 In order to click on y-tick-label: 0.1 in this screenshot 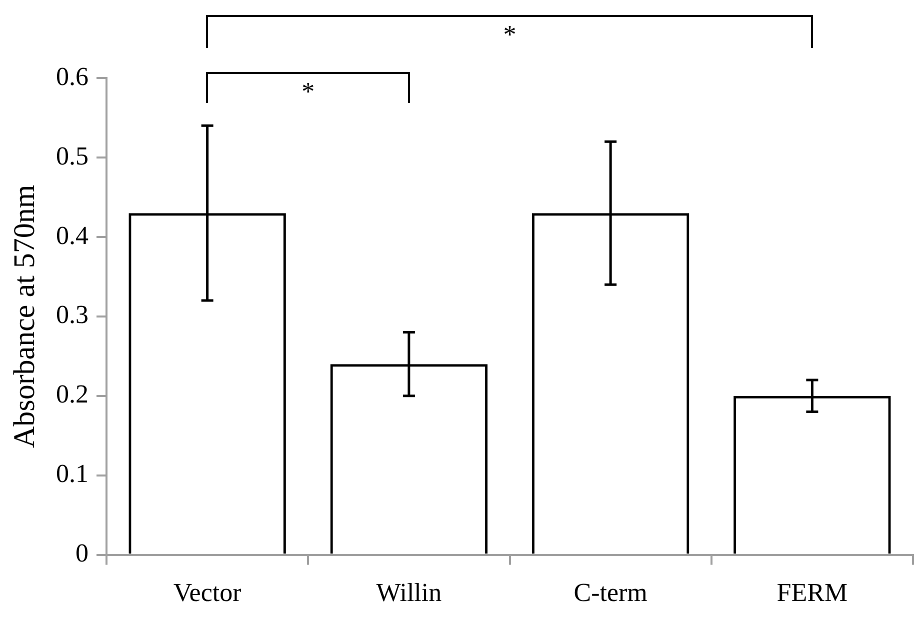, I will do `click(72, 473)`.